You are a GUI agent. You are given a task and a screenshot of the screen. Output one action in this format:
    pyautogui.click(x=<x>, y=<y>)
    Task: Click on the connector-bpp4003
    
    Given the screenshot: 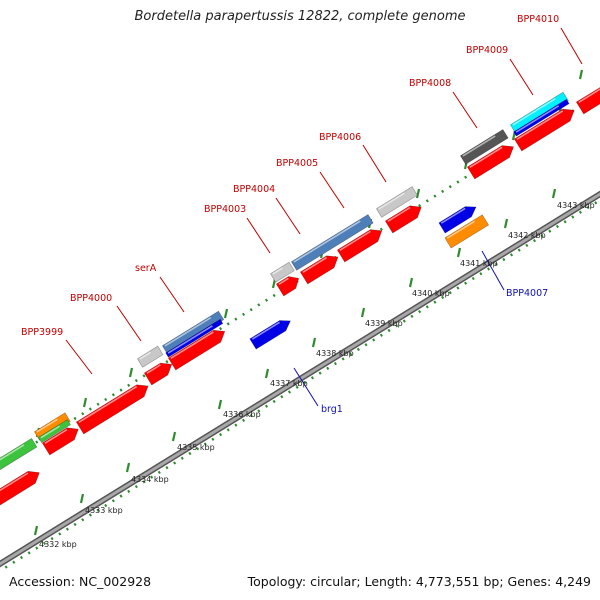 What is the action you would take?
    pyautogui.click(x=258, y=235)
    